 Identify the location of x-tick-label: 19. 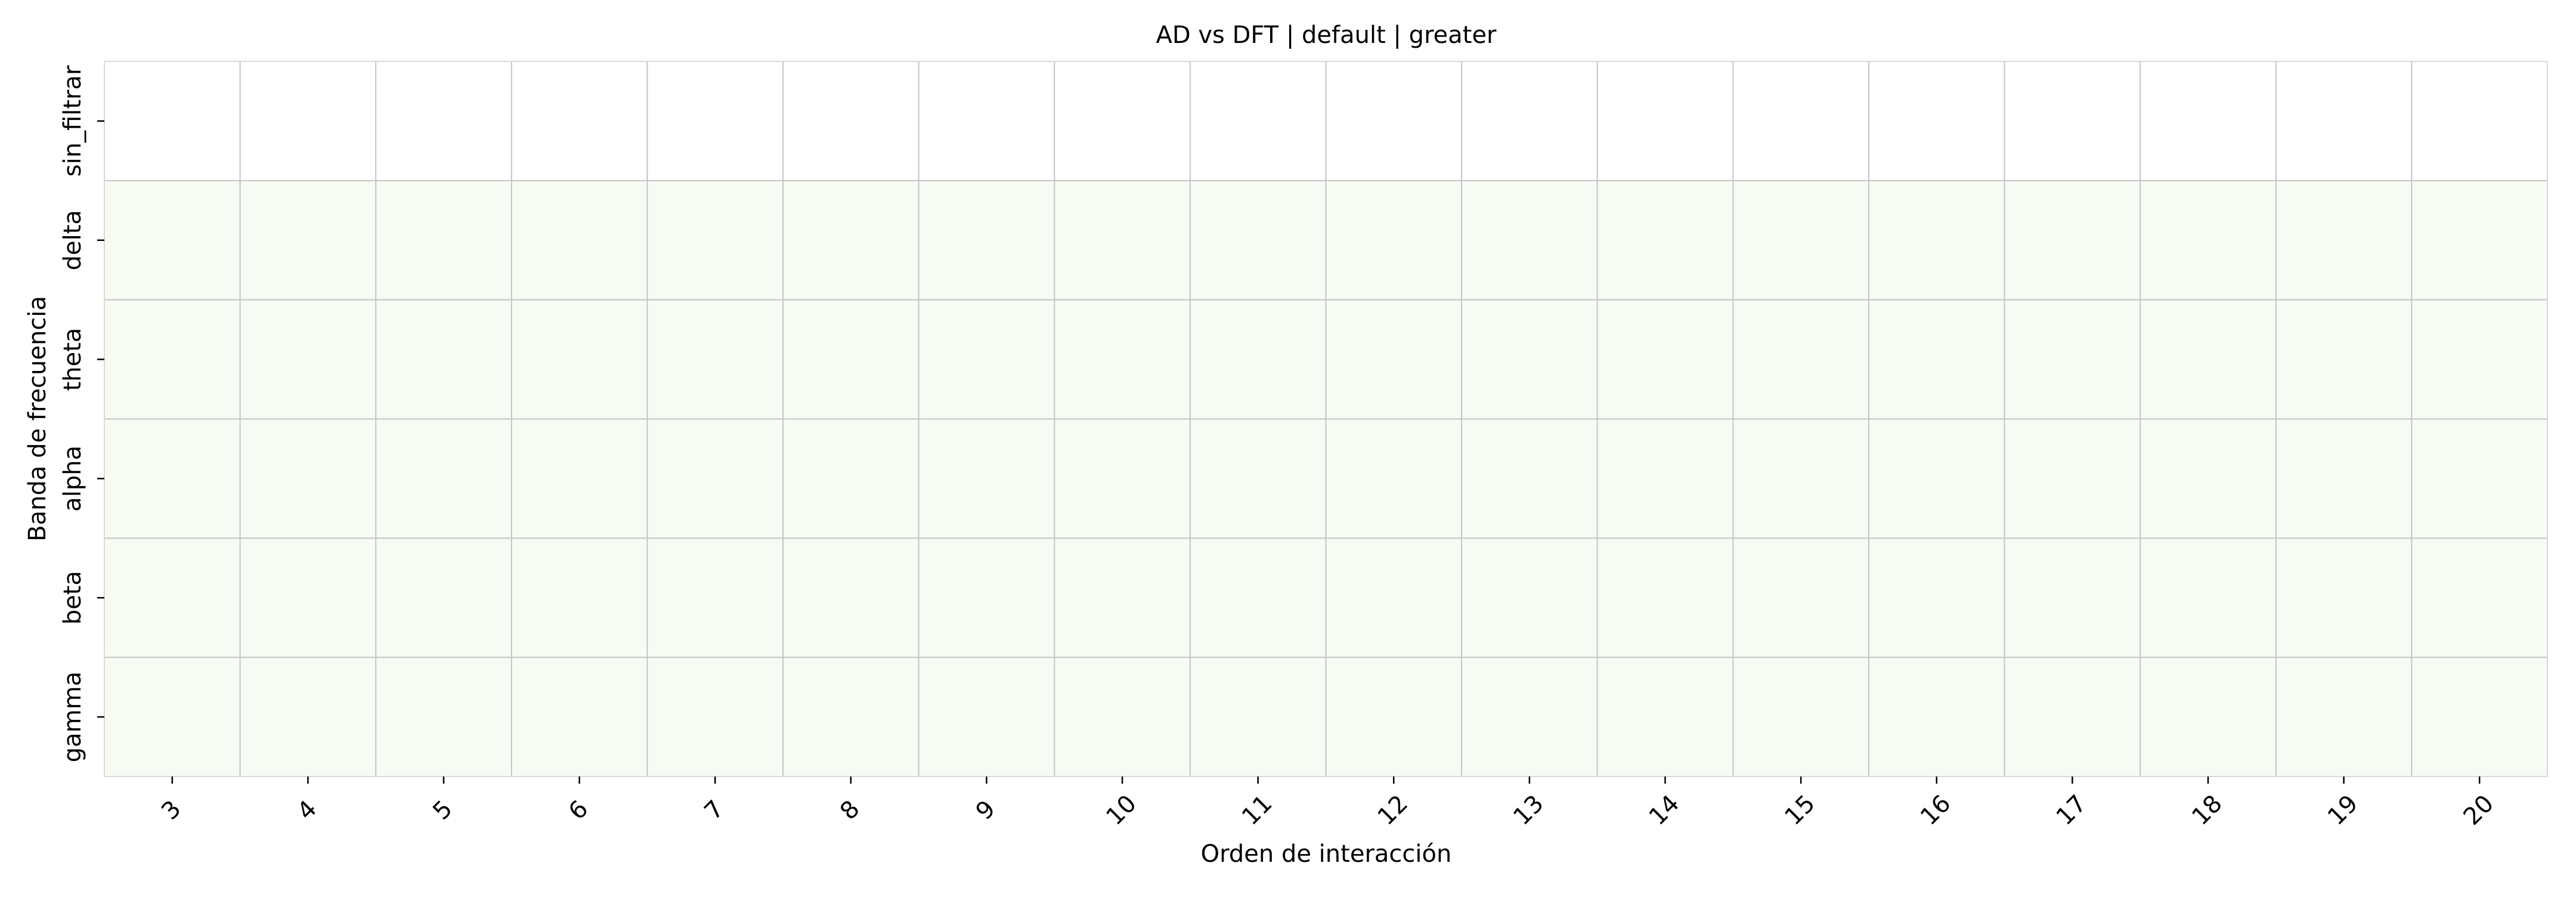
(2343, 810).